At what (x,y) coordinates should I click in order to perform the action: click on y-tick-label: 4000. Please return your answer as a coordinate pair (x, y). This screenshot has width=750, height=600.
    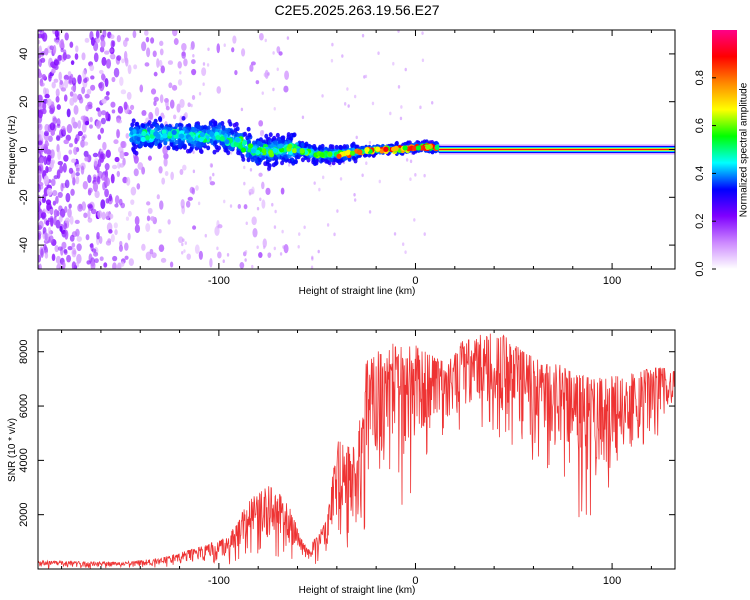
    Looking at the image, I should click on (24, 460).